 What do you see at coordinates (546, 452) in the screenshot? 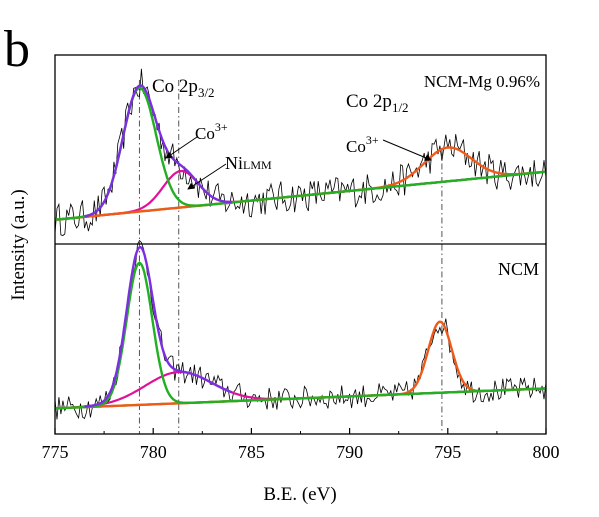
I see `x-tick-label: 800` at bounding box center [546, 452].